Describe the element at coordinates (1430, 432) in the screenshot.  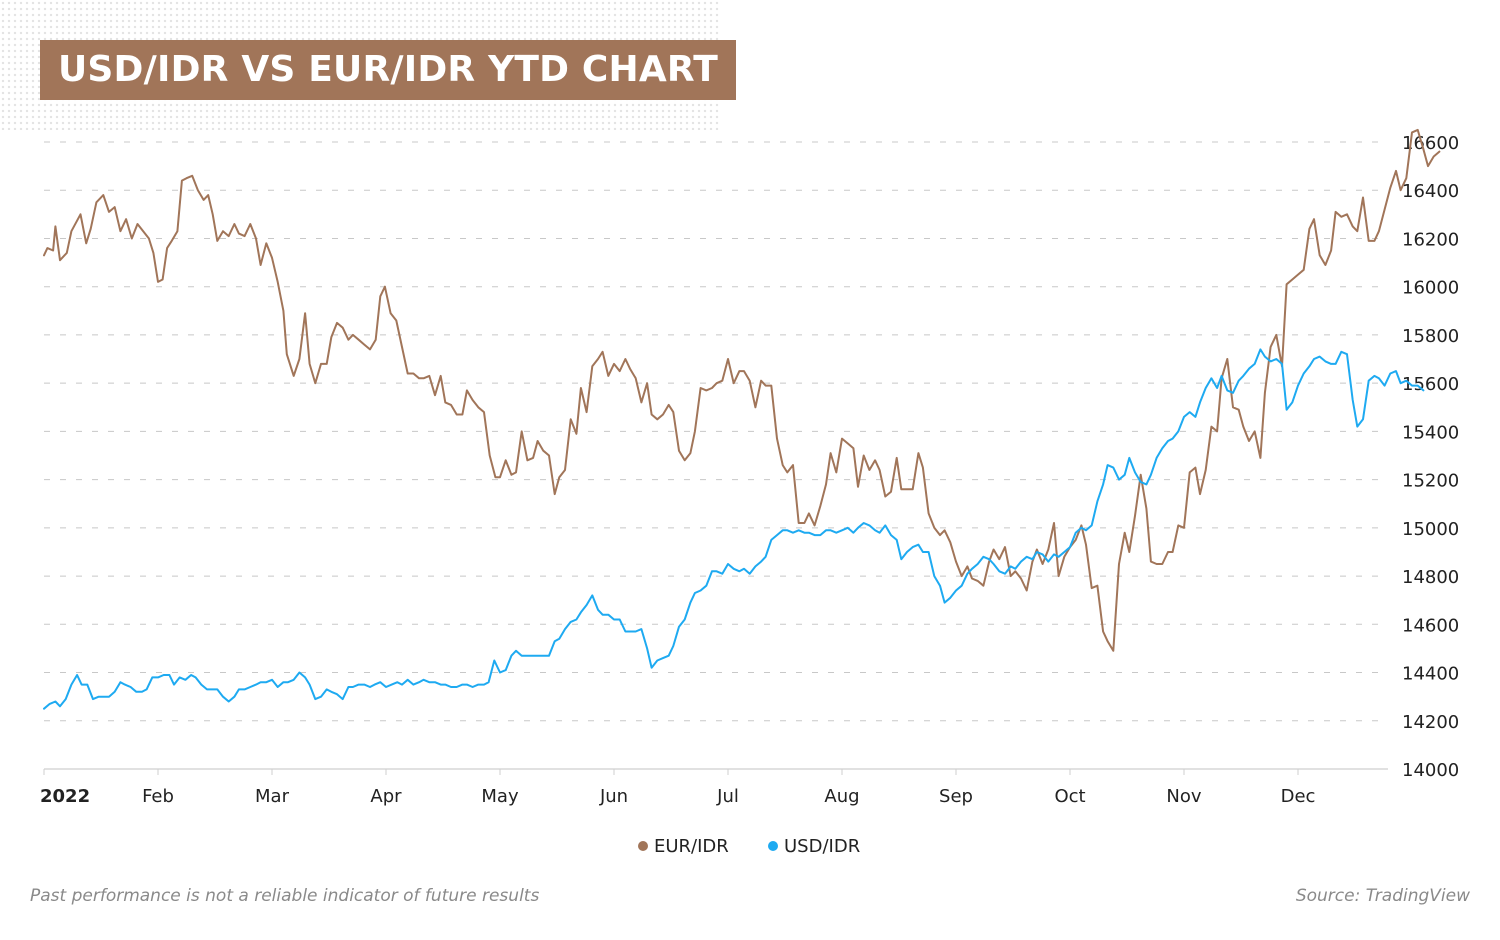
I see `y-tick-label: 15400` at that location.